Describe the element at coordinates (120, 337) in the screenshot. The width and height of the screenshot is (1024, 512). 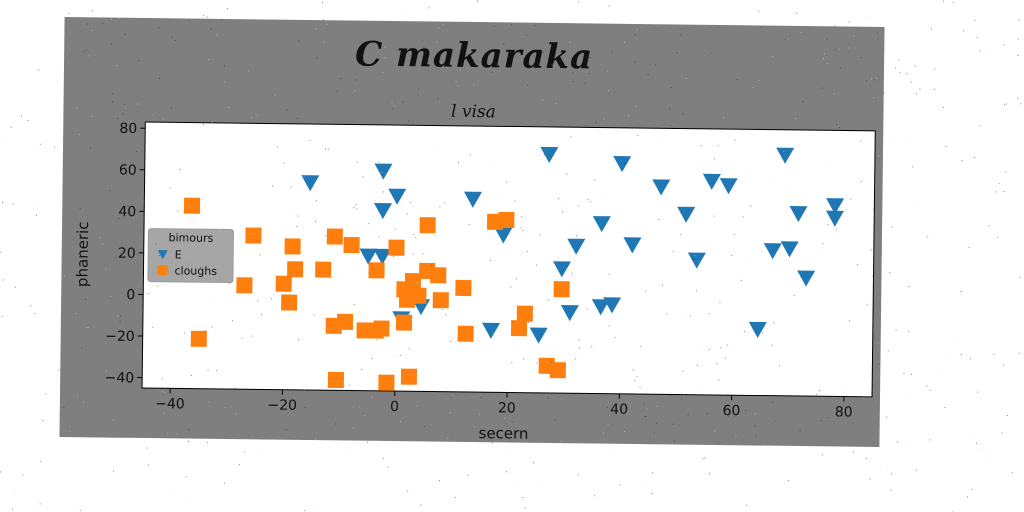
I see `y-tick-label: −20` at that location.